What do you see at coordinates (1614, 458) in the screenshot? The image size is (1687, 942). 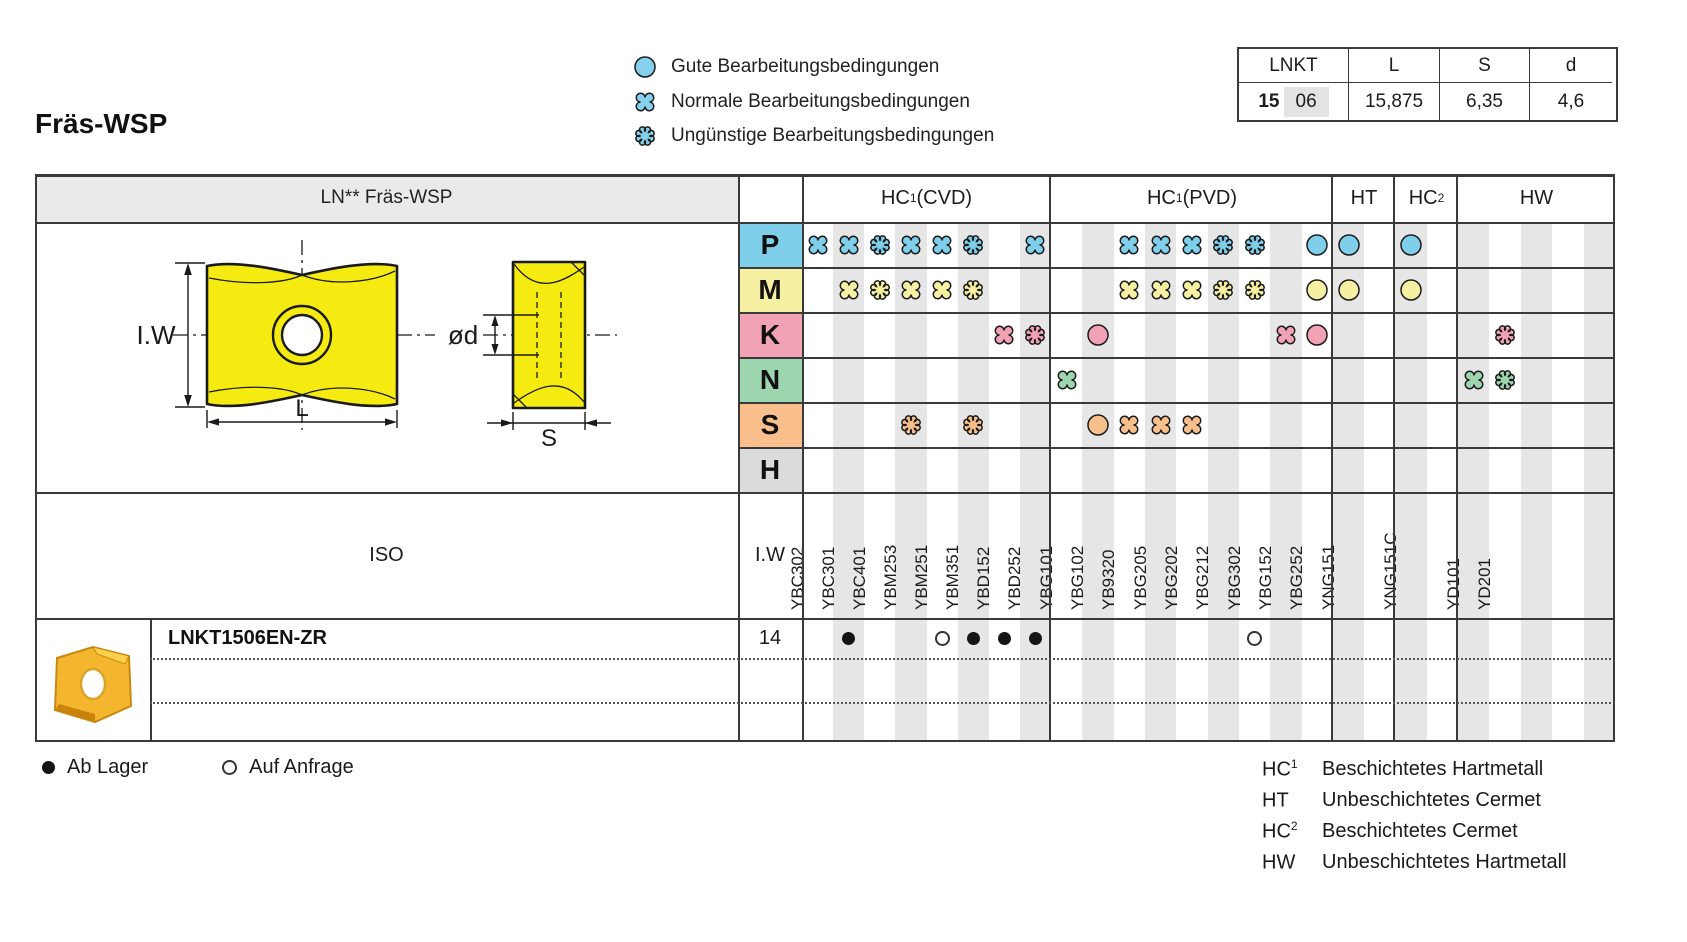 I see `table-border-right` at bounding box center [1614, 458].